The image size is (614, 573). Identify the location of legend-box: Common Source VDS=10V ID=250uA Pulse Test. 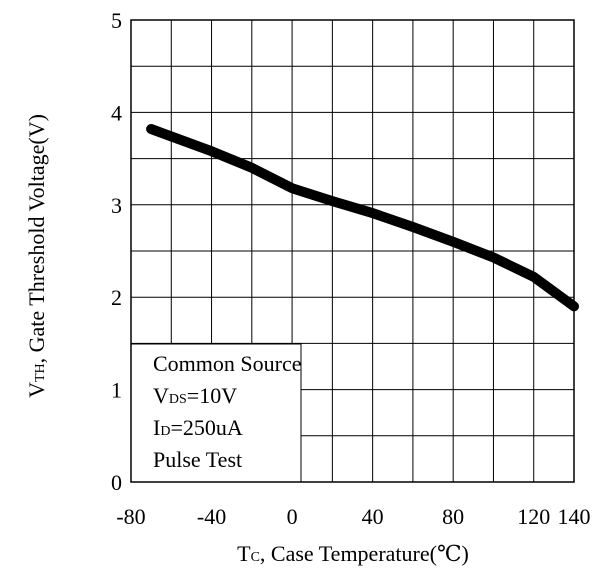
(216, 413).